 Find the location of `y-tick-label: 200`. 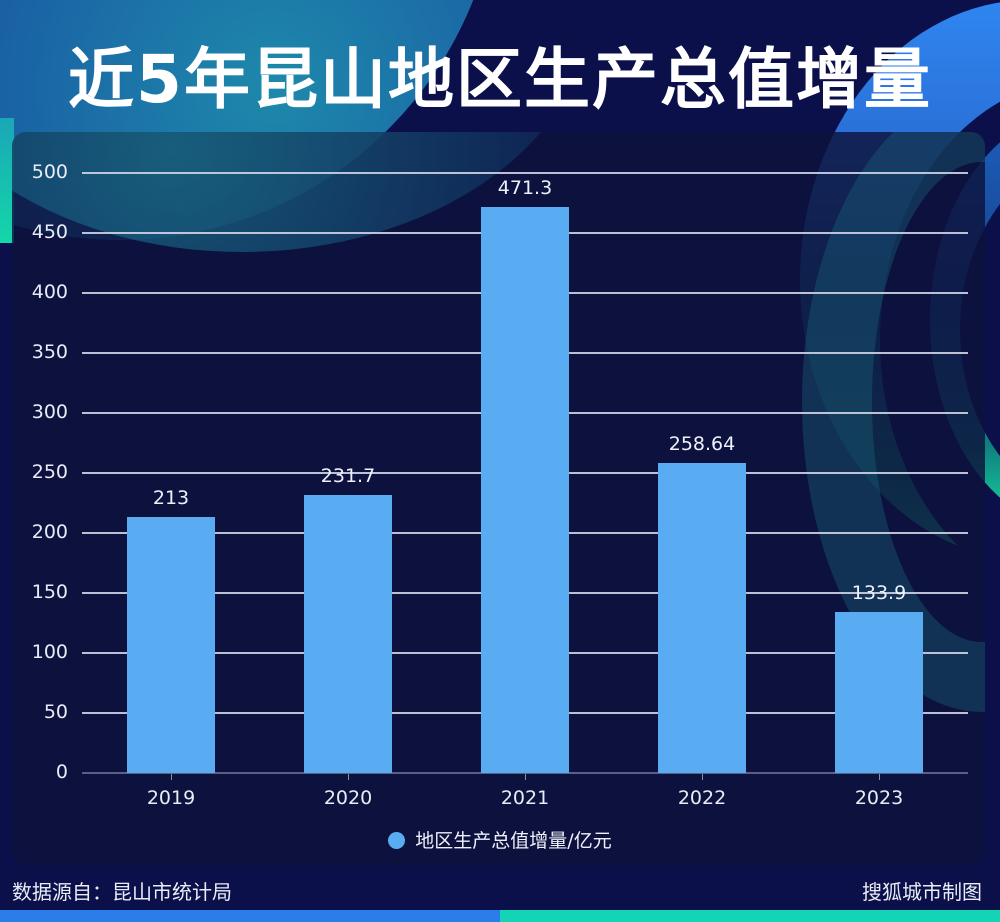

y-tick-label: 200 is located at coordinates (49, 532).